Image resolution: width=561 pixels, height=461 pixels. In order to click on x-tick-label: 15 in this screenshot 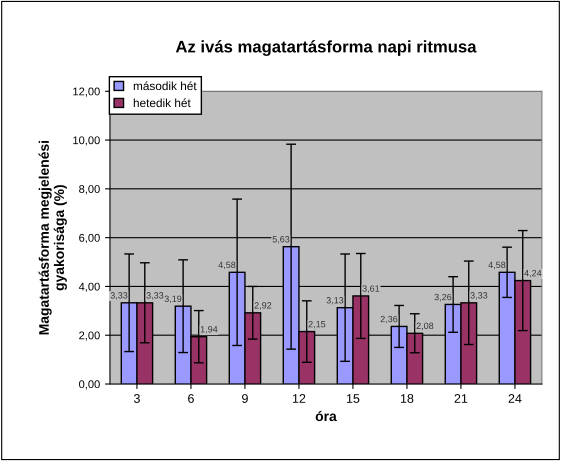, I will do `click(353, 398)`.